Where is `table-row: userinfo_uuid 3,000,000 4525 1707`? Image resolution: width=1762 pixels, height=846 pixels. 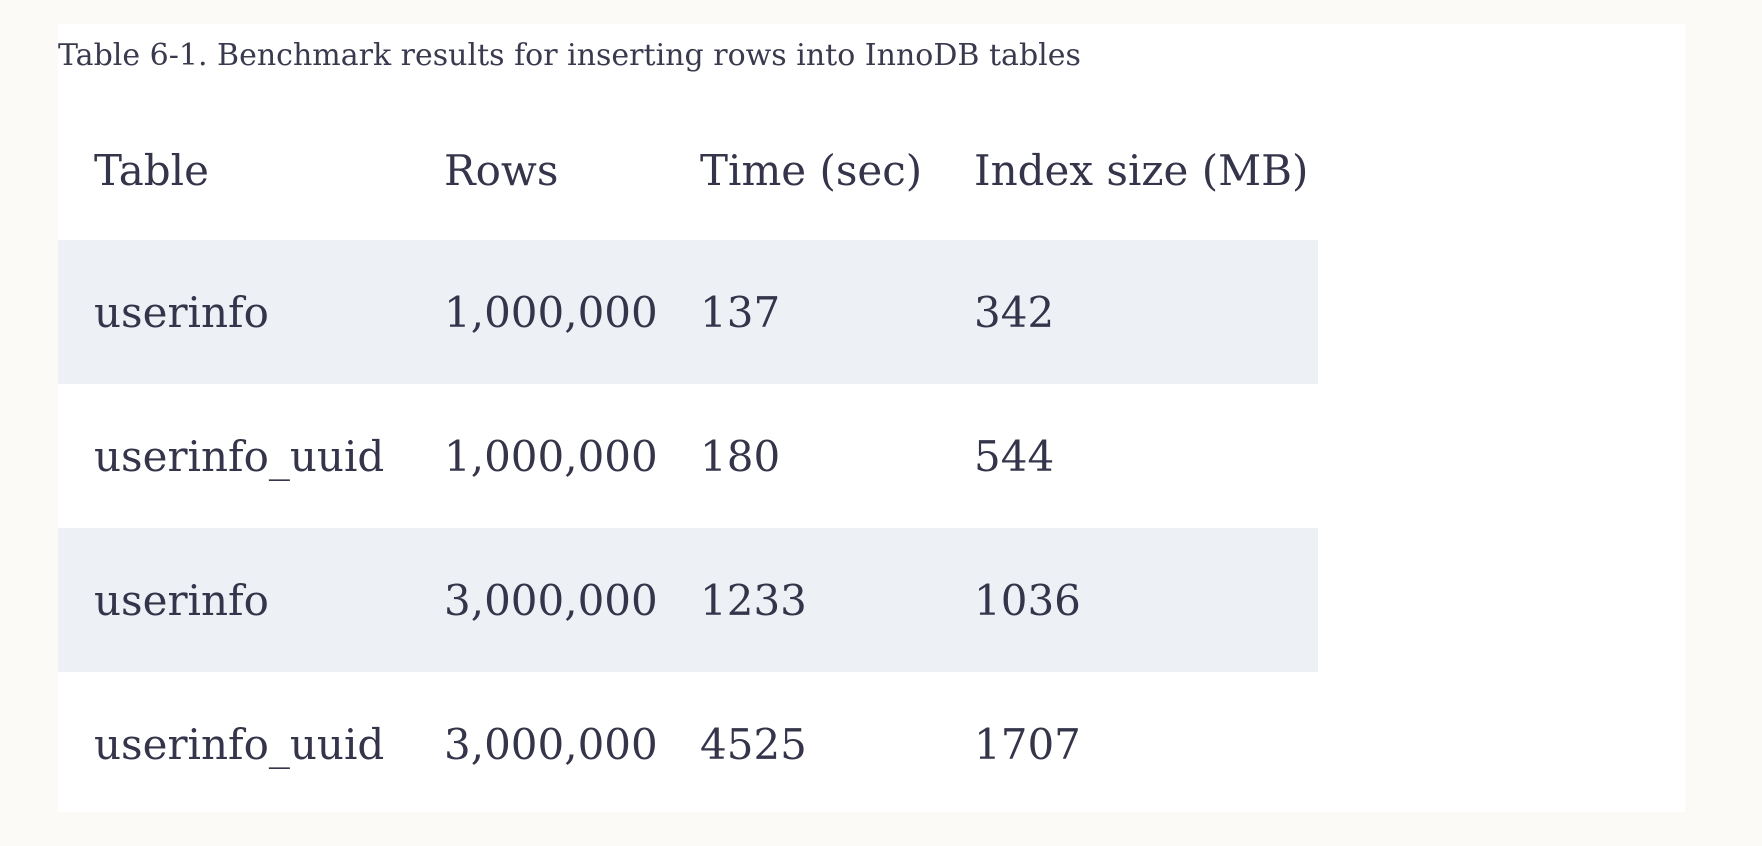
table-row: userinfo_uuid 3,000,000 4525 1707 is located at coordinates (688, 744).